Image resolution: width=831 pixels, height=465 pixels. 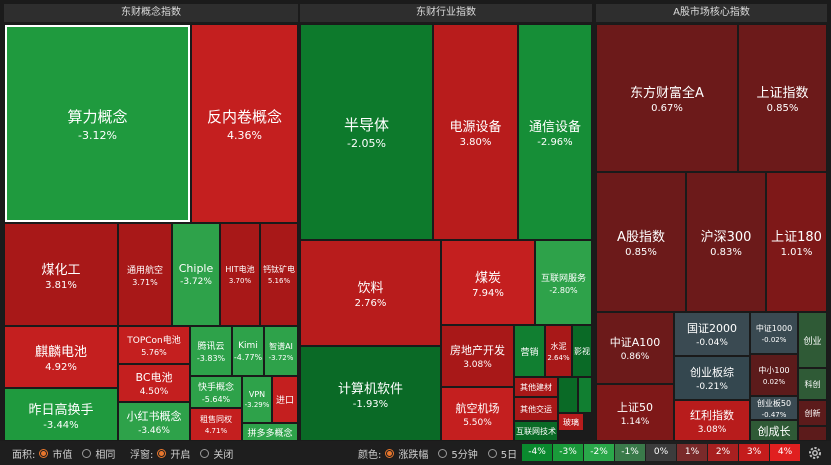 What do you see at coordinates (563, 282) in the screenshot?
I see `tile-hulianwang: 互联网服务 -2.80%` at bounding box center [563, 282].